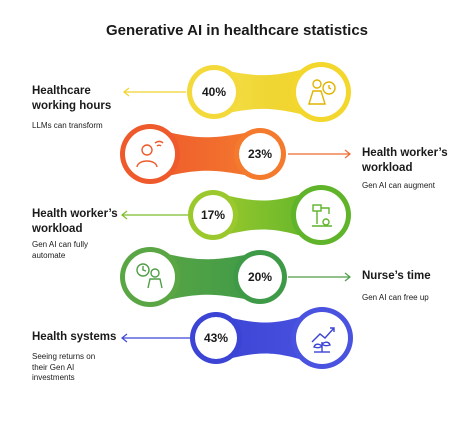 This screenshot has width=474, height=430. I want to click on row-3-sub: Gen AI can fully automate, so click(60, 250).